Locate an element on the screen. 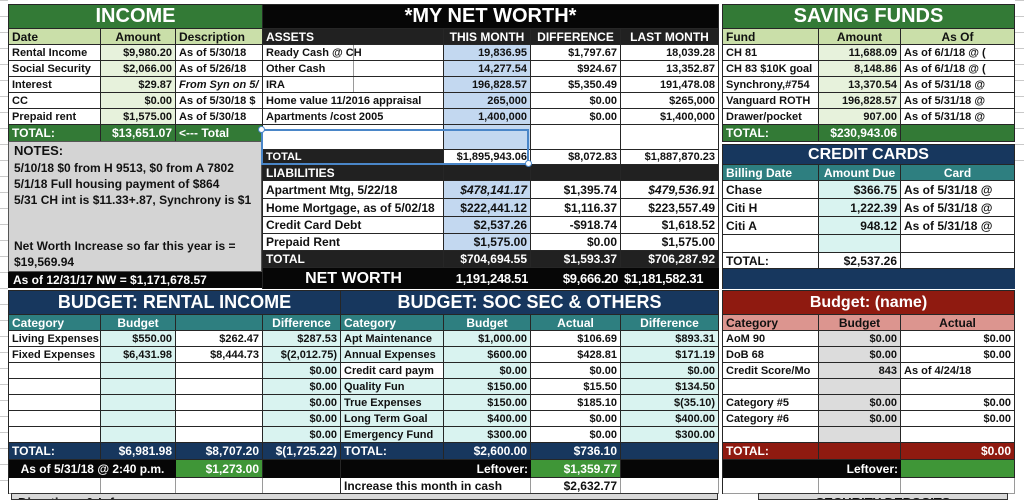  asset-this-month-cell: 265,000 is located at coordinates (487, 101).